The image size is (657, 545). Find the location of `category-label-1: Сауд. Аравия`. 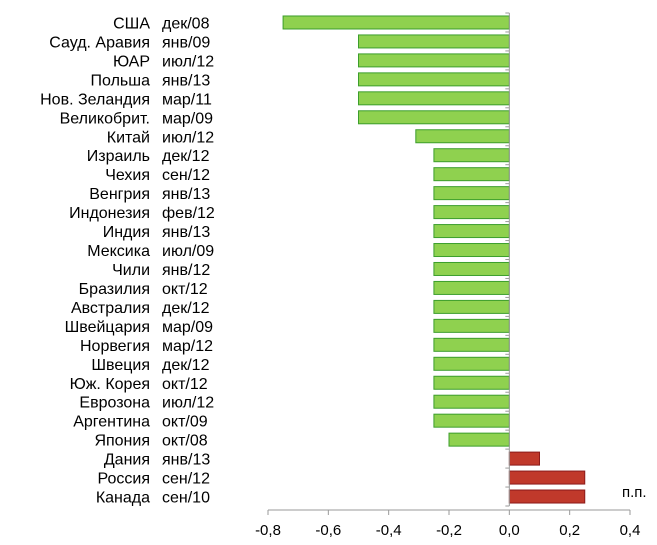

category-label-1: Сауд. Аравия is located at coordinates (99, 42).